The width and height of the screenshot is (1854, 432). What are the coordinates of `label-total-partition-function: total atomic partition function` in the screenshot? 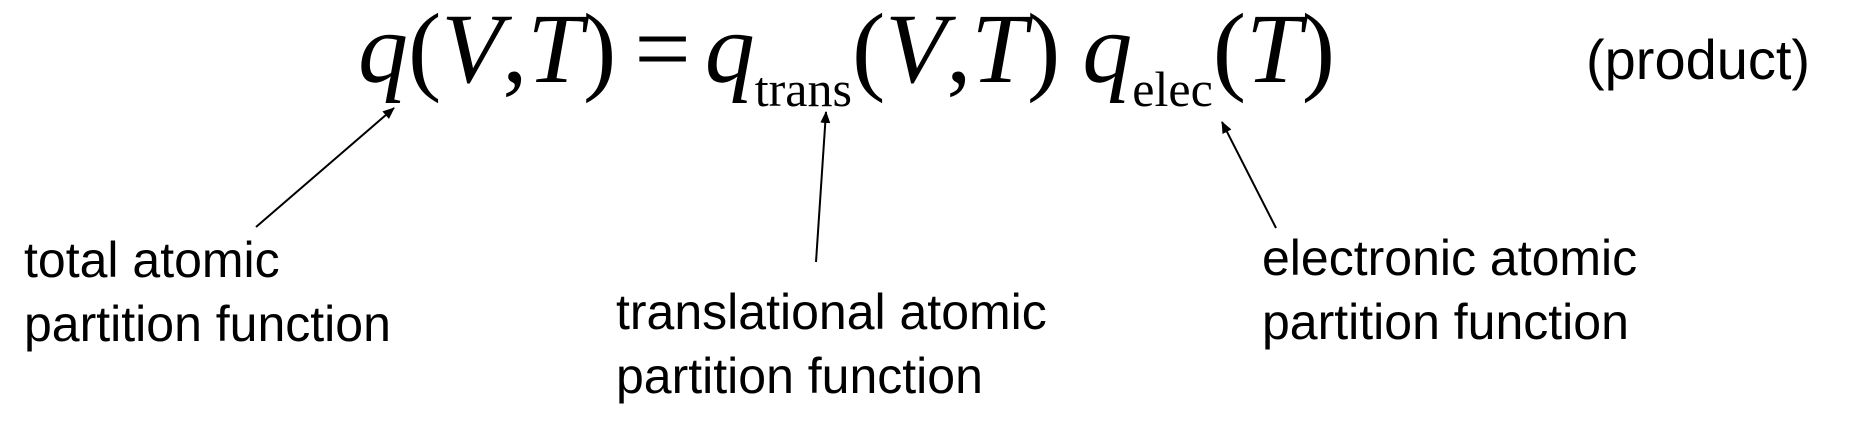 It's located at (207, 292).